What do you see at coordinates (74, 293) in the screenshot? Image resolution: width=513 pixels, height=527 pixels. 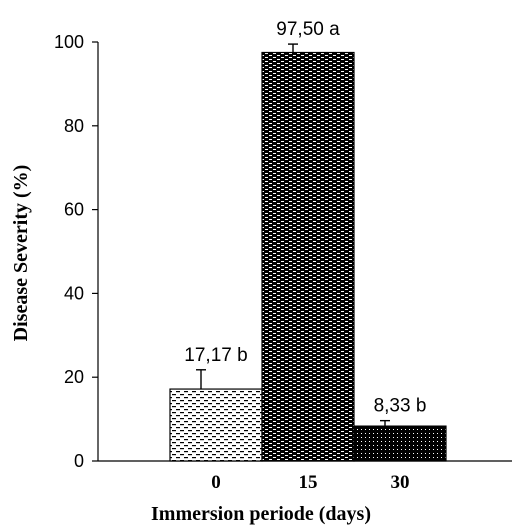 I see `y-tick-label: 40` at bounding box center [74, 293].